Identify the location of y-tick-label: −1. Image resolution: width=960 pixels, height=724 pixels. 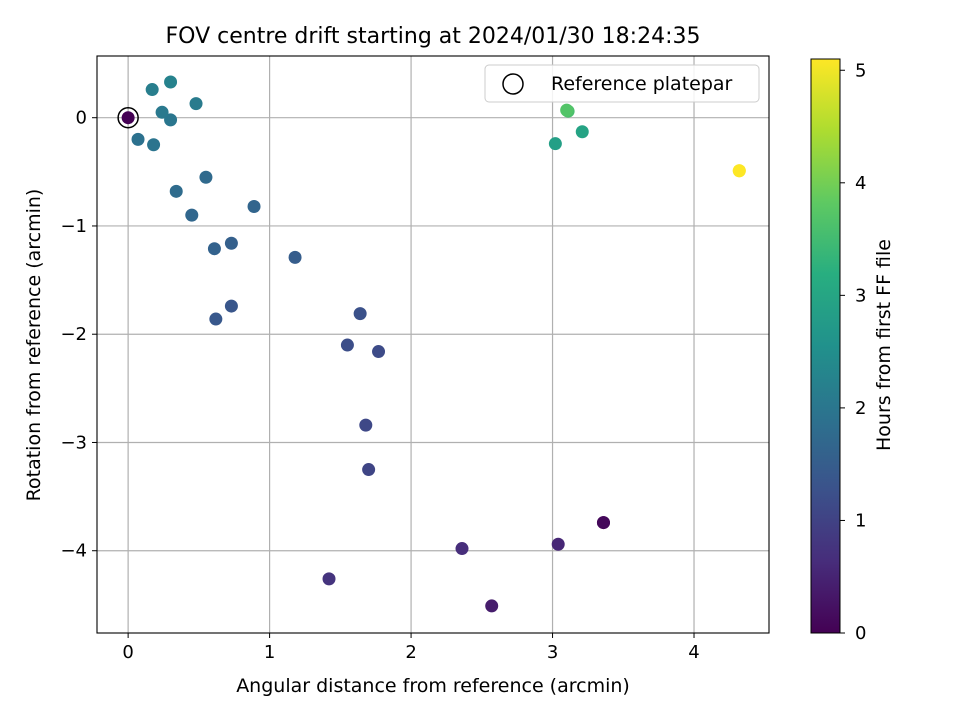
(73, 226).